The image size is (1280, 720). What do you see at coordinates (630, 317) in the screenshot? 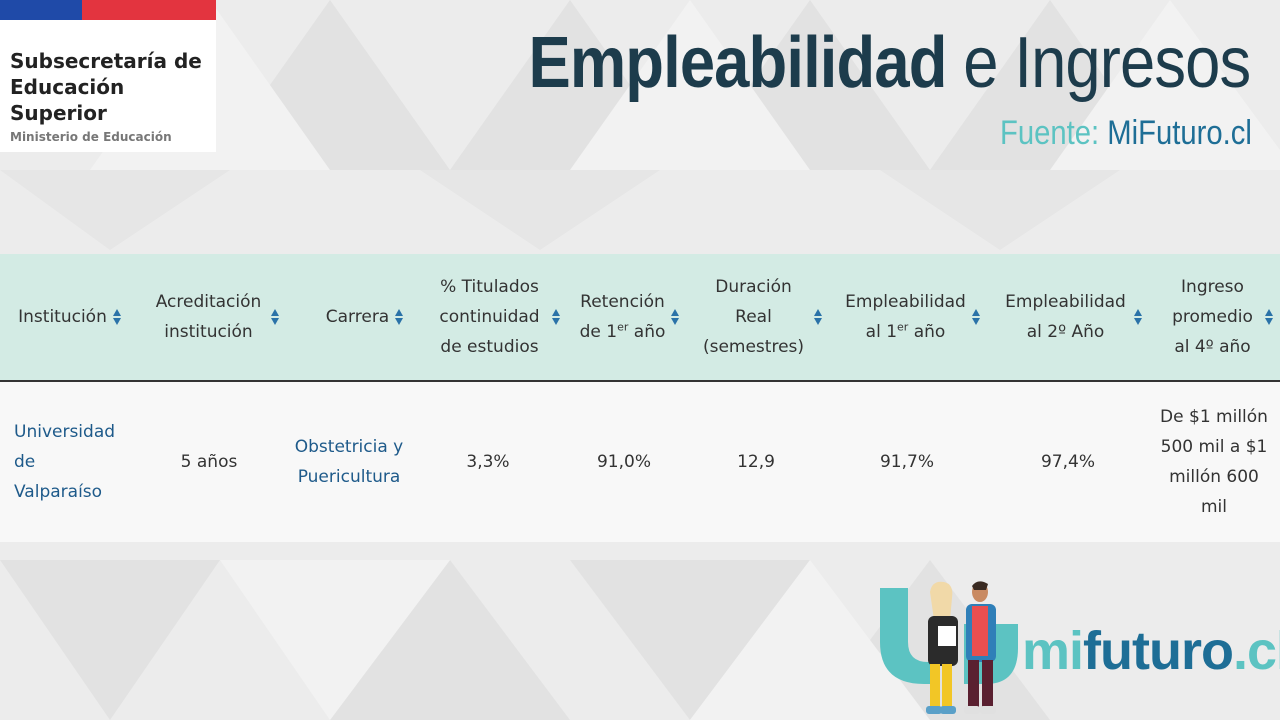
I see `column-header-retencion: Retención de 1er año` at bounding box center [630, 317].